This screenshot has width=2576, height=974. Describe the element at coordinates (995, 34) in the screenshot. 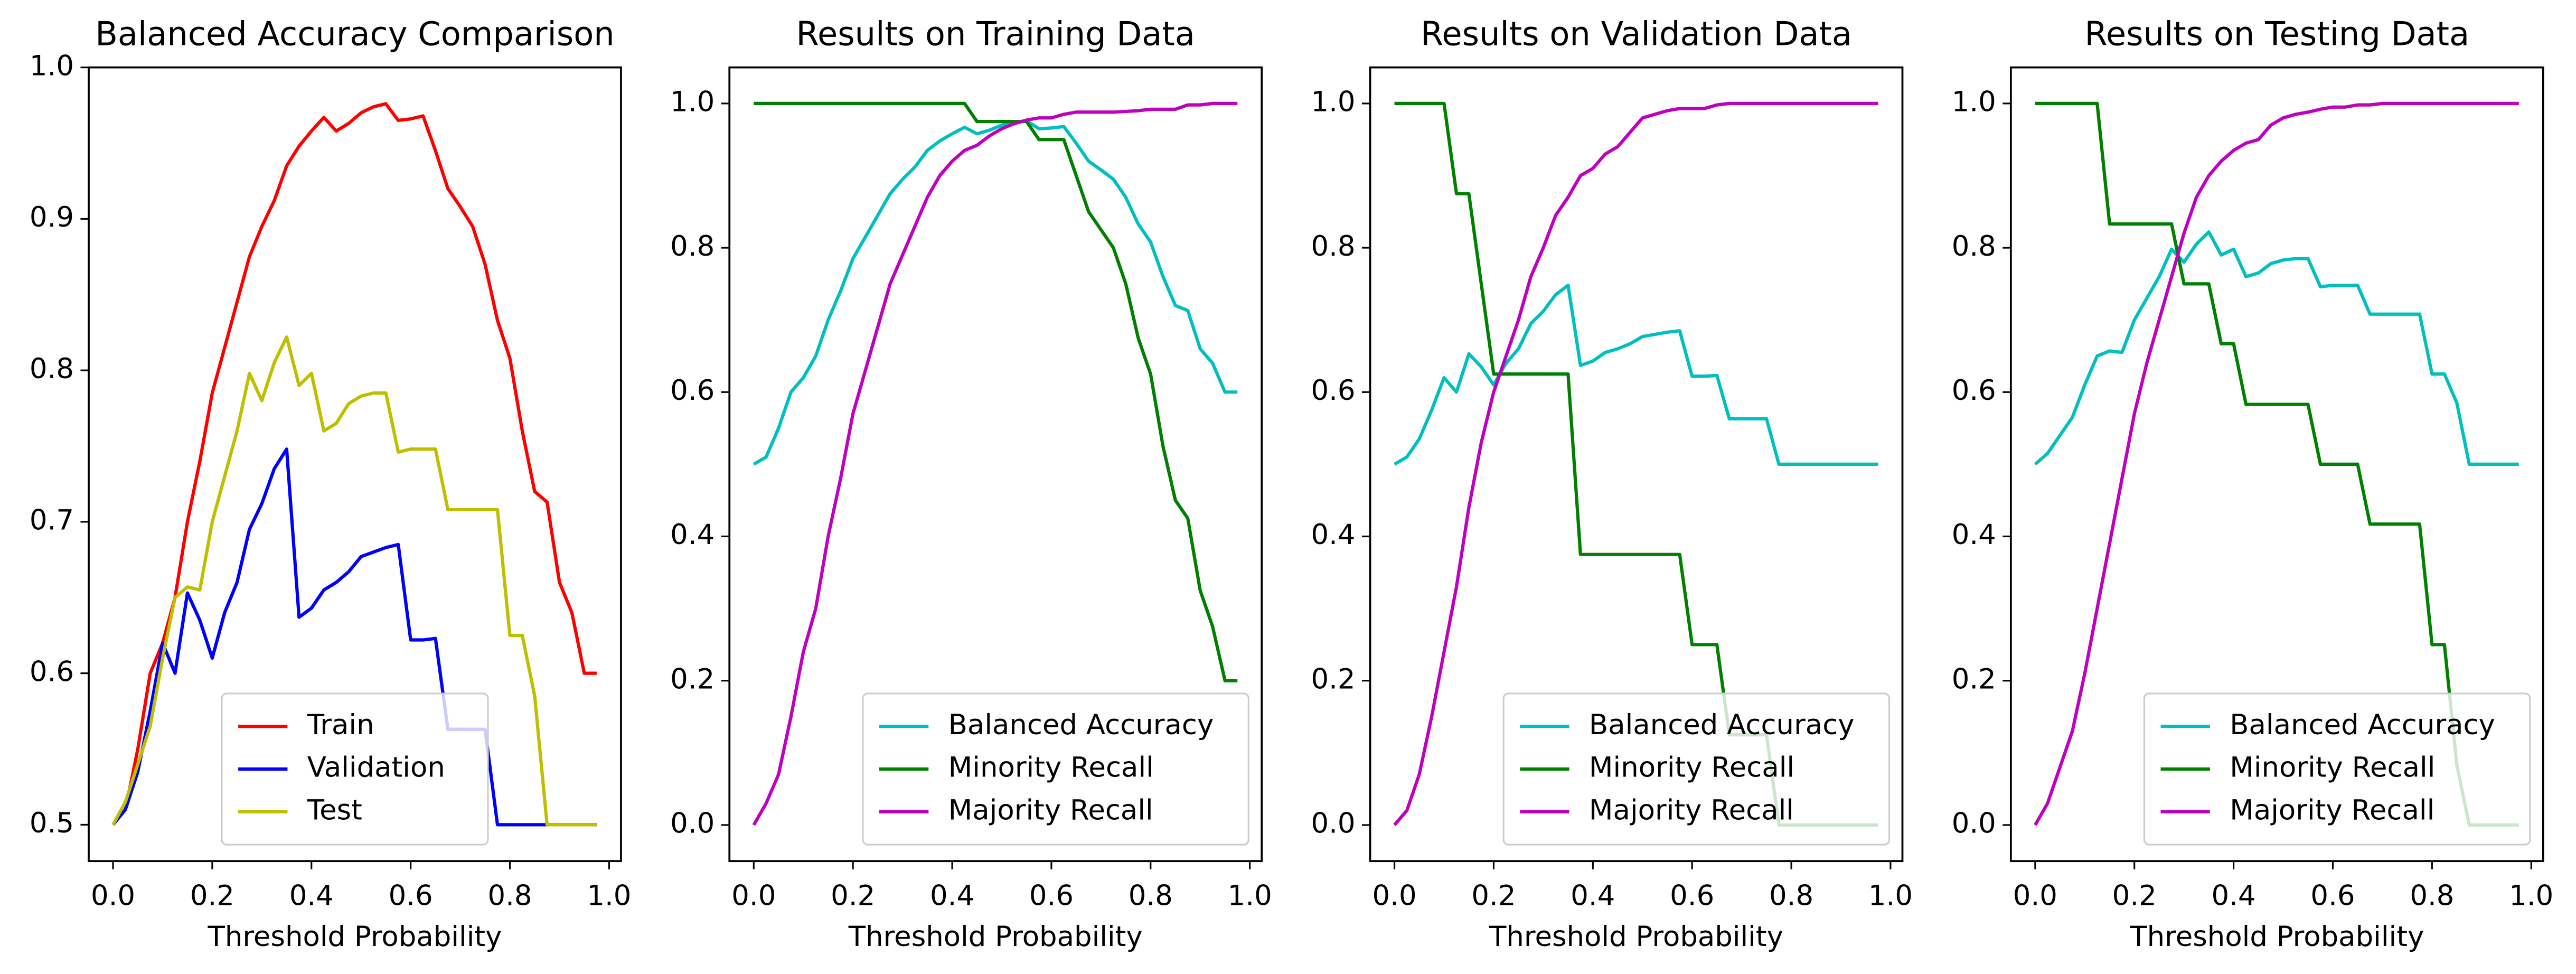

I see `subplot-title: Results on Training Data` at that location.